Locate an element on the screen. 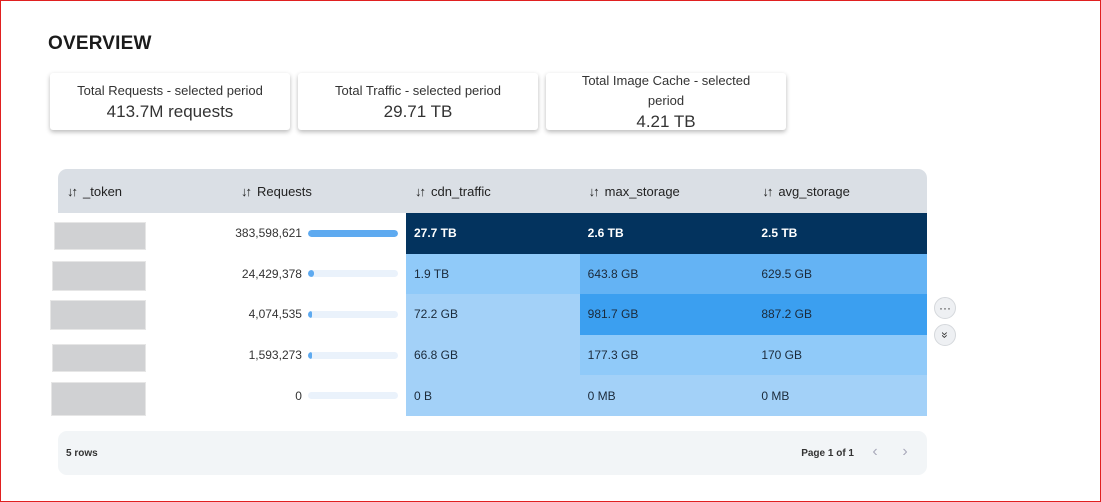  avg-storage-cell: 629.5 GB is located at coordinates (840, 274).